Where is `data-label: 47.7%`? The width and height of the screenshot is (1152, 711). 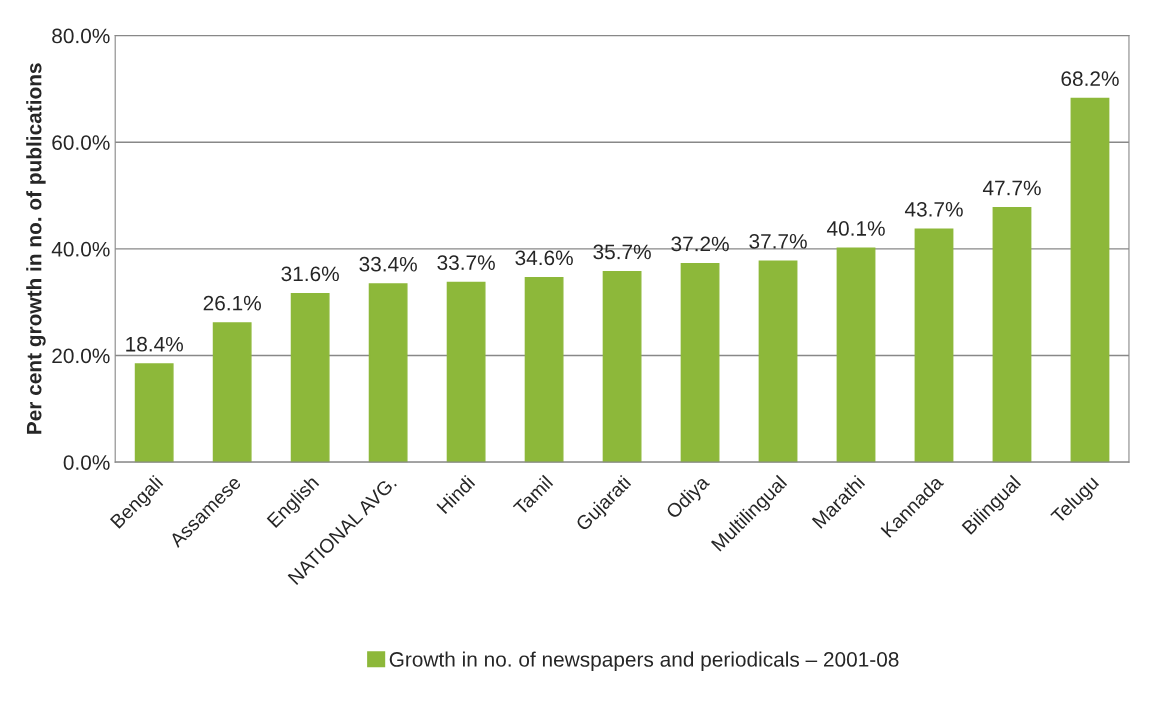 data-label: 47.7% is located at coordinates (1011, 188).